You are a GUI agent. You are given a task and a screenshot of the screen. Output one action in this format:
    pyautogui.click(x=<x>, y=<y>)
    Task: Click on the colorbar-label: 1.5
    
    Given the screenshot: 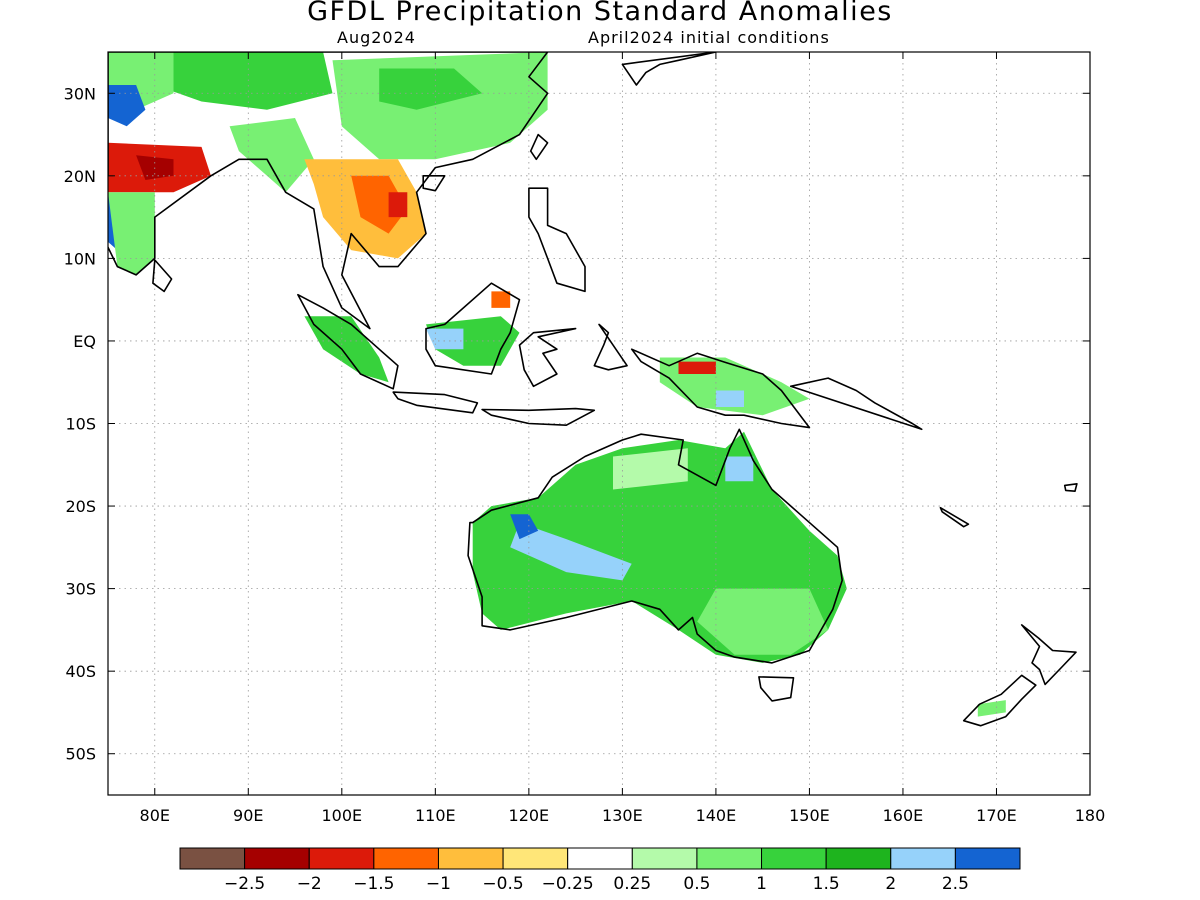 What is the action you would take?
    pyautogui.click(x=826, y=884)
    